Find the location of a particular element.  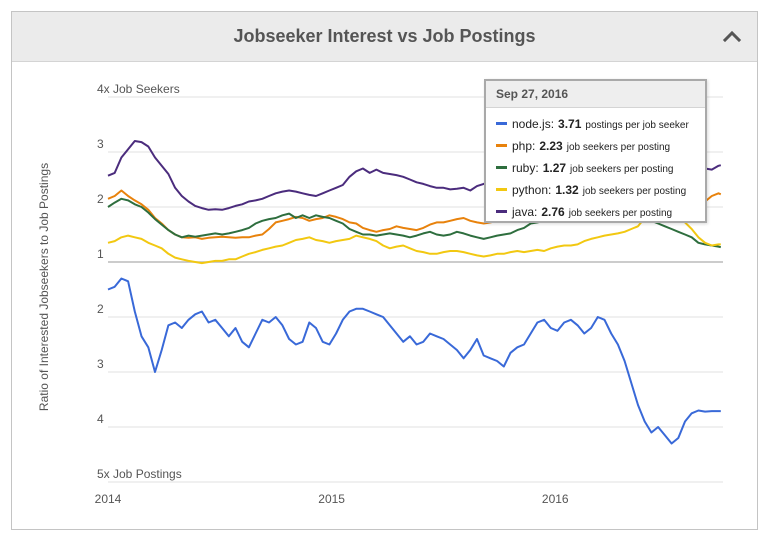

chevron-up-icon is located at coordinates (732, 36).